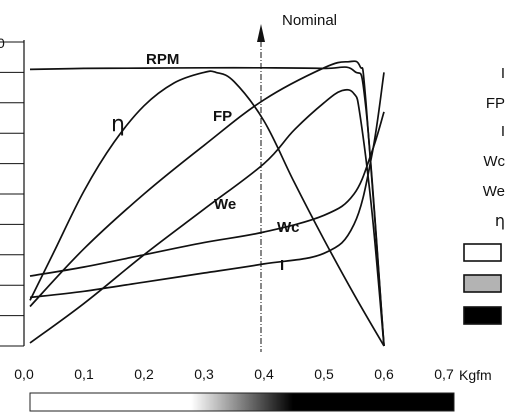 This screenshot has width=509, height=414. I want to click on y-tick-label-top: 0, so click(2, 43).